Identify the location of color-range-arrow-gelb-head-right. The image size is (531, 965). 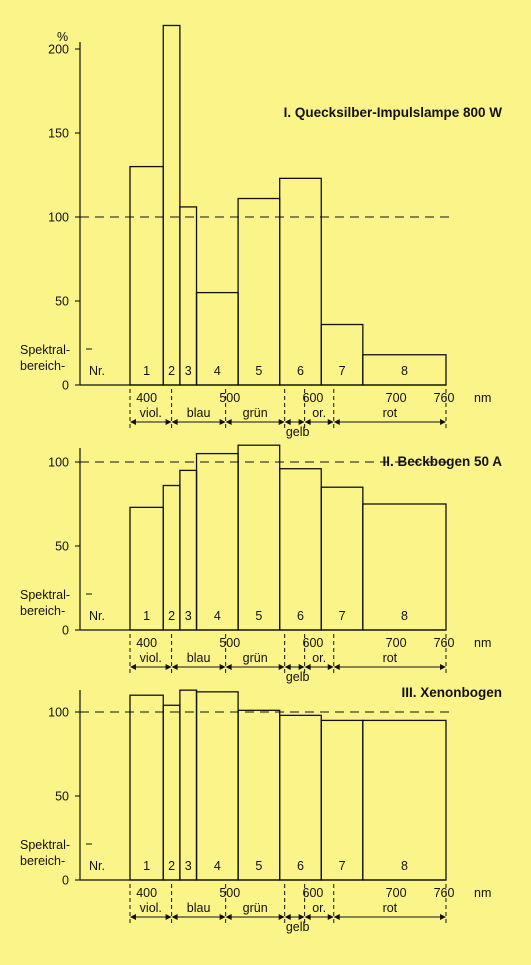
(301, 422).